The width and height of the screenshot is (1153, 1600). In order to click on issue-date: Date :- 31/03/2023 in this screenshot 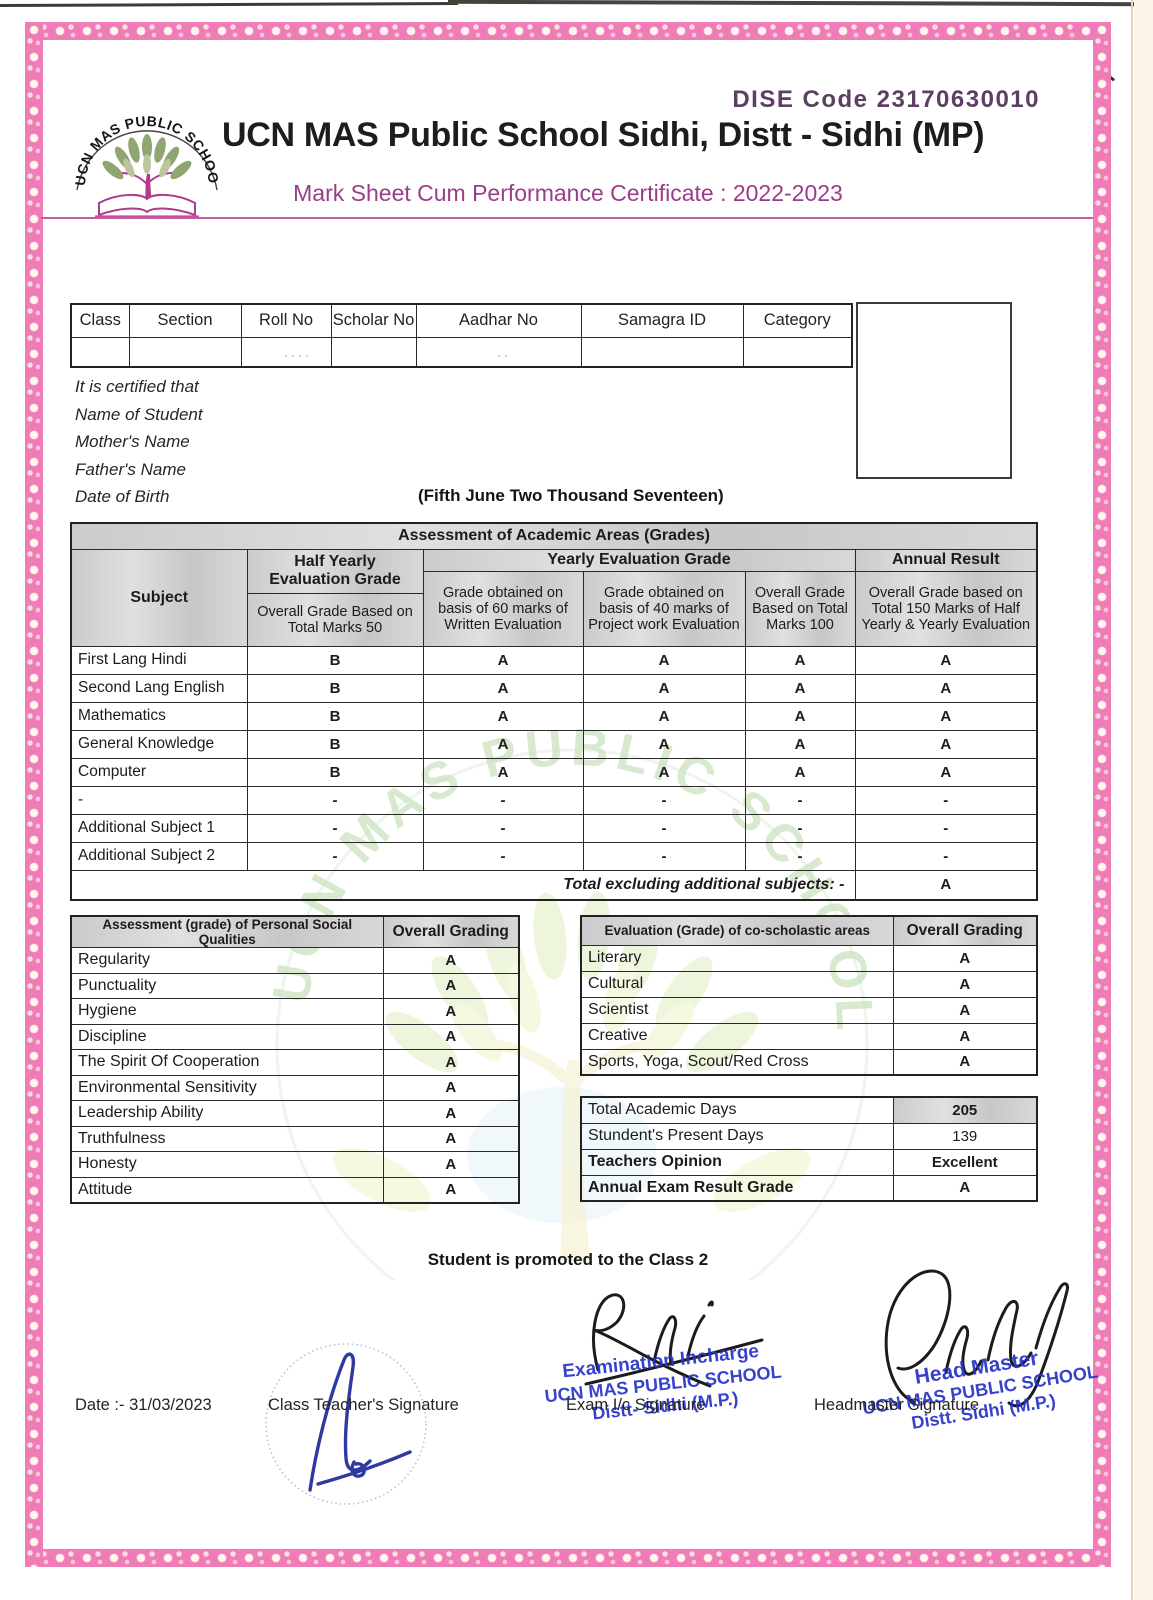, I will do `click(143, 1405)`.